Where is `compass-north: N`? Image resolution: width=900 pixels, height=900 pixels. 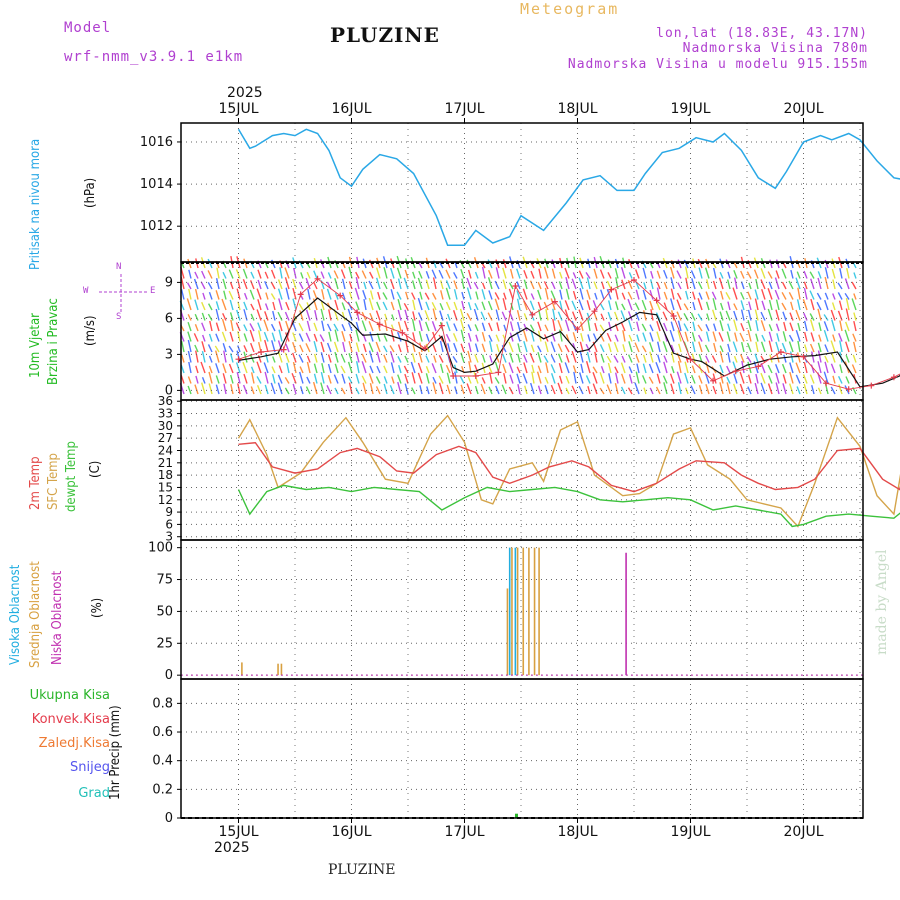 compass-north: N is located at coordinates (119, 267).